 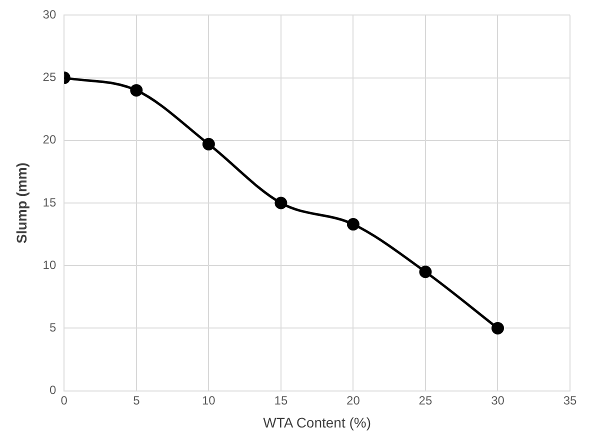 I want to click on x-tick-label: 20, so click(x=353, y=400).